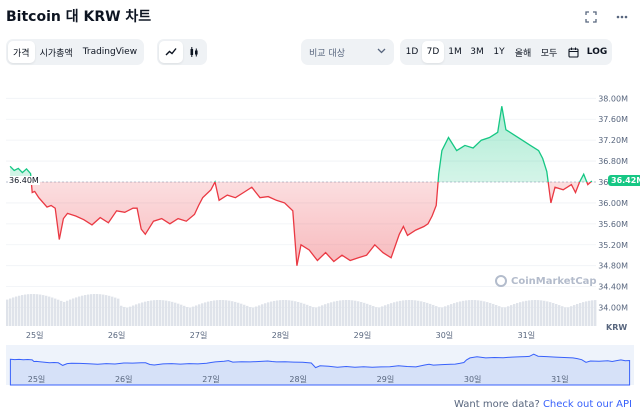 This screenshot has width=640, height=417. I want to click on candlestick-icon, so click(194, 52).